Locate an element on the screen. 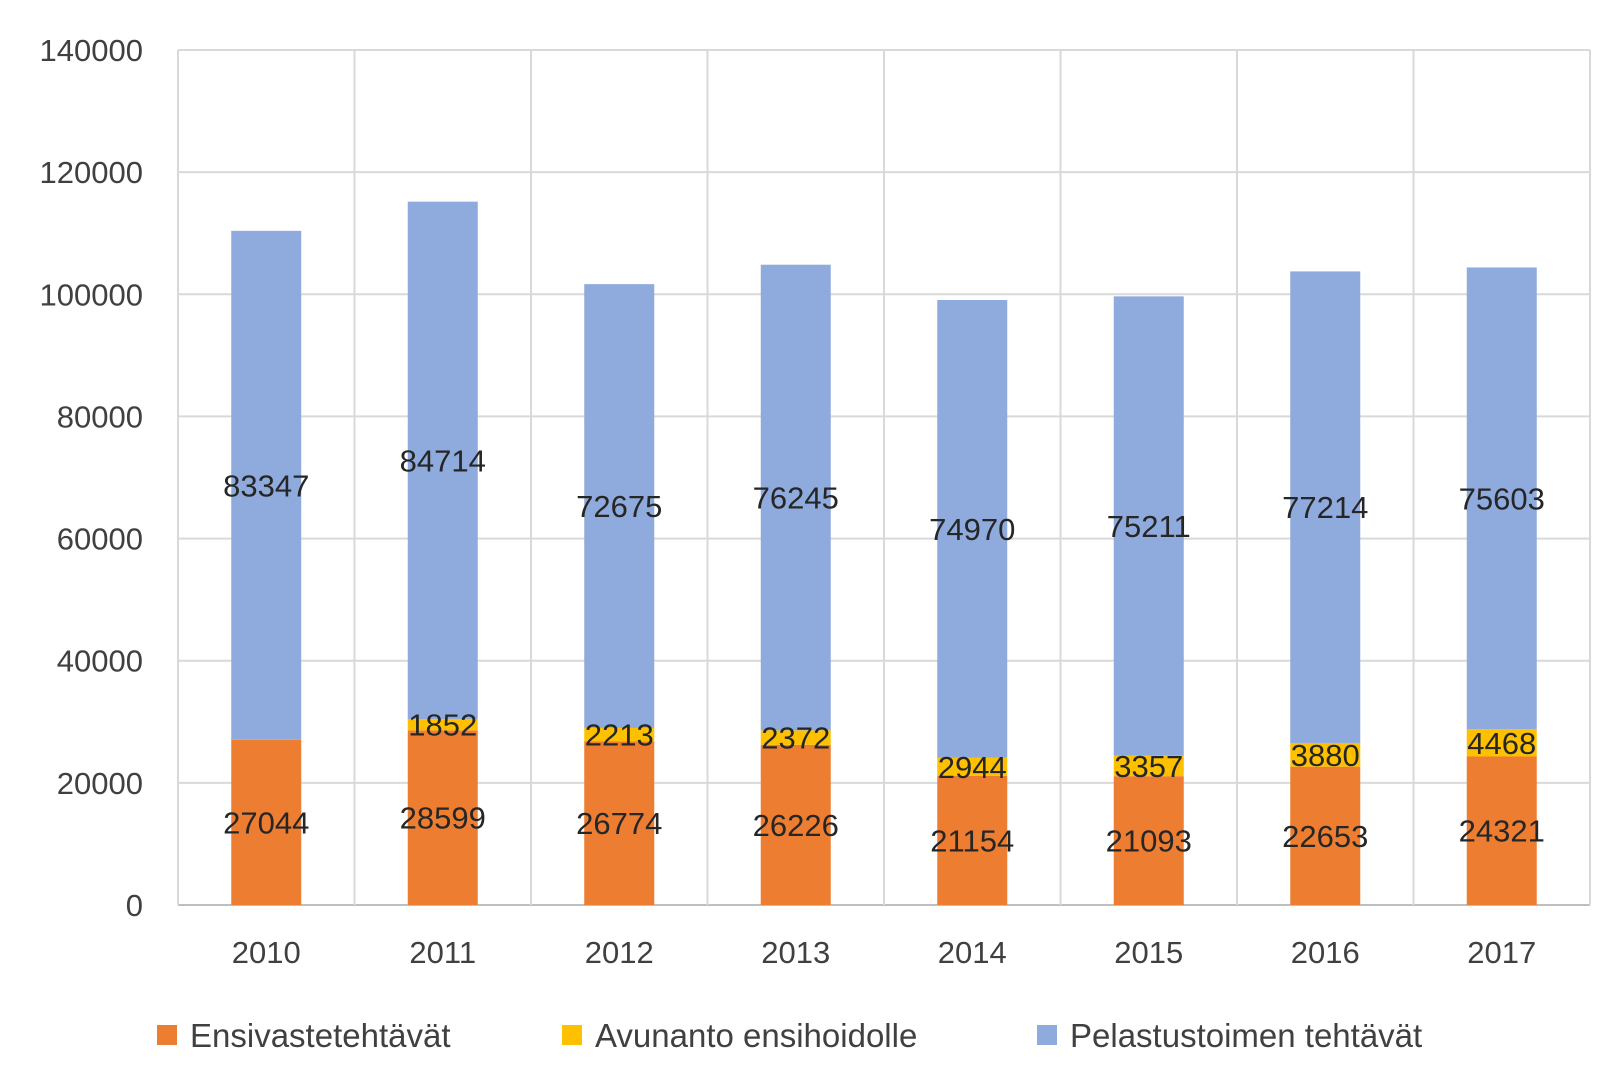 This screenshot has height=1078, width=1615. legend-label: Ensivastetehtävät is located at coordinates (320, 1035).